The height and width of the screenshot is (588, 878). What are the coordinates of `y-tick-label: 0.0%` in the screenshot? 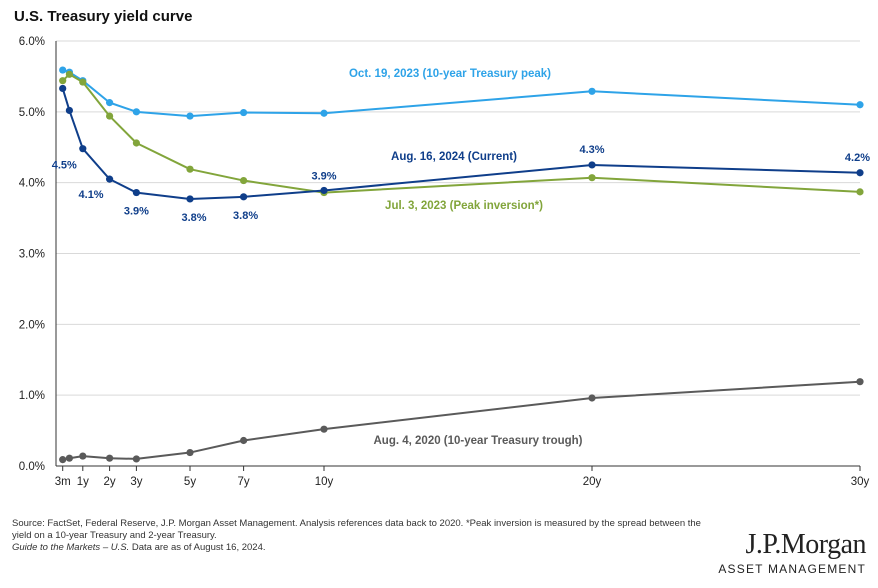 It's located at (32, 467).